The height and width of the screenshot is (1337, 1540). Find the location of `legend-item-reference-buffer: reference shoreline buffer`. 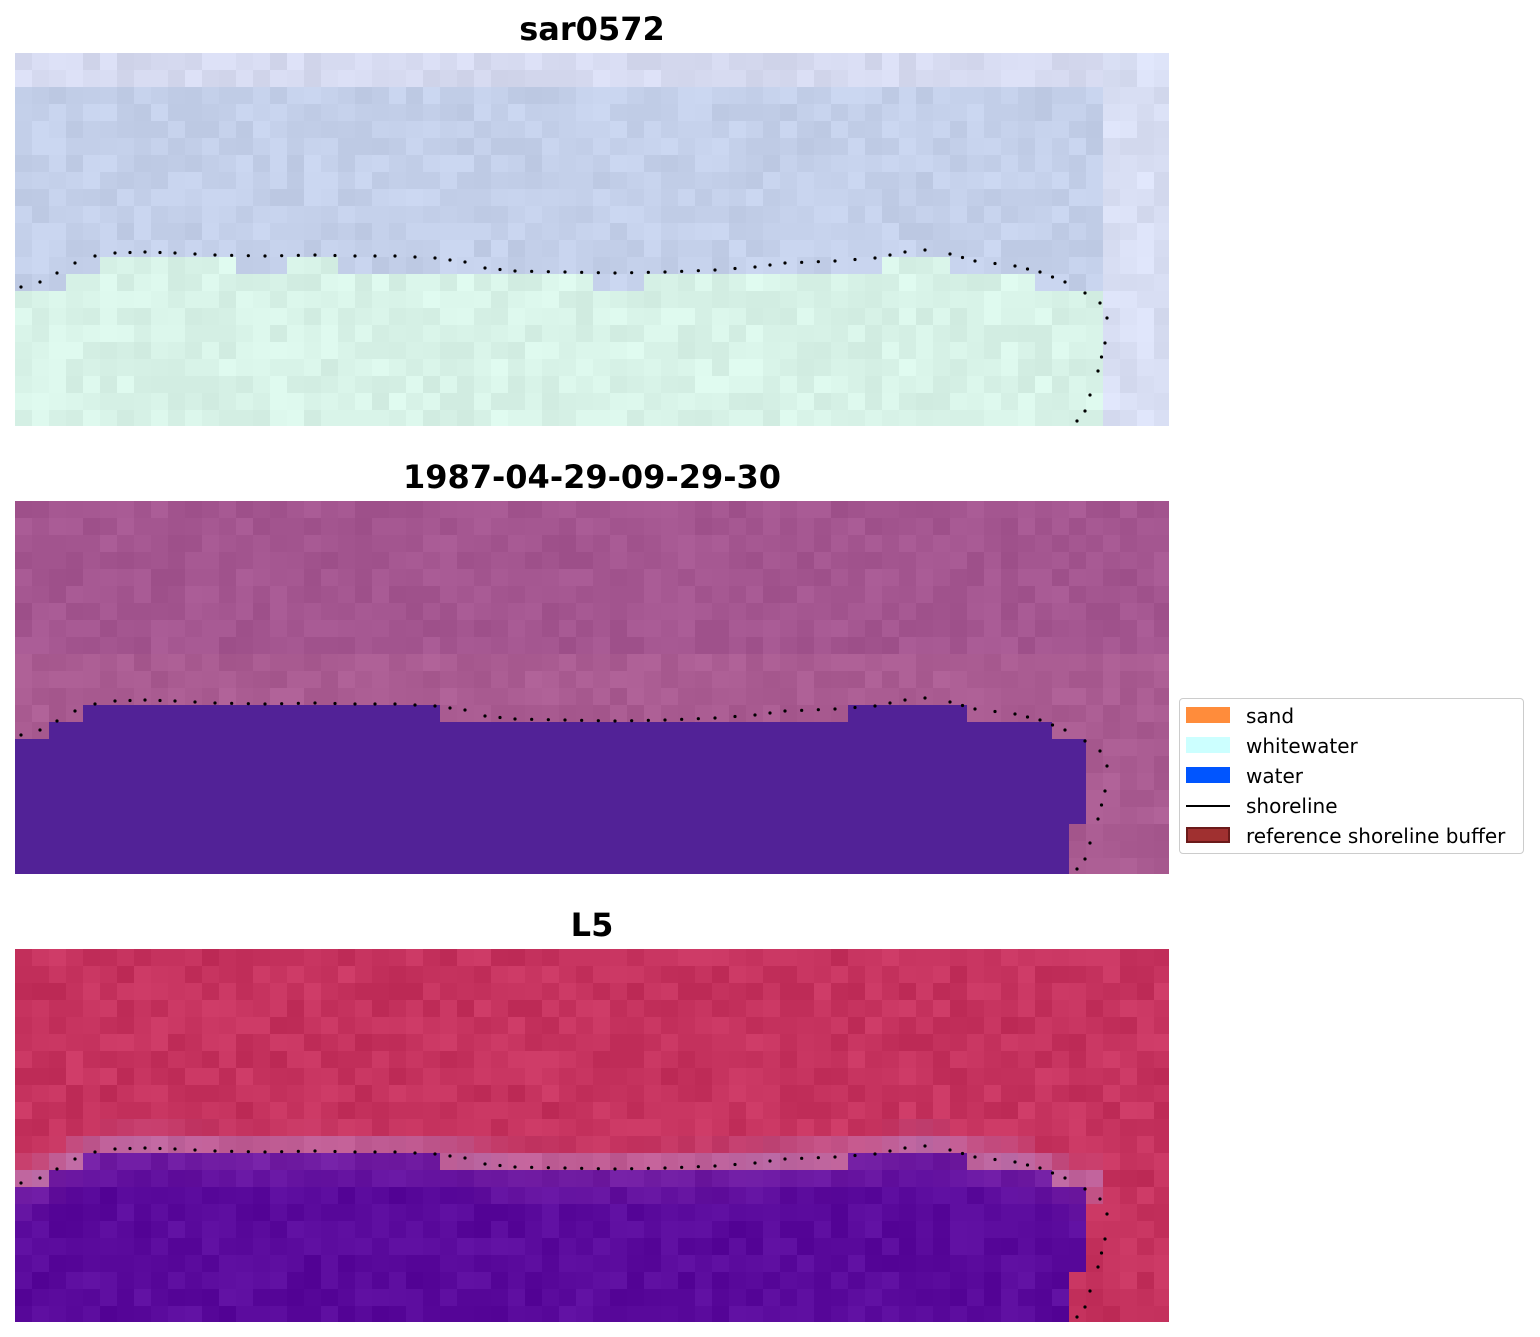

legend-item-reference-buffer: reference shoreline buffer is located at coordinates (1351, 836).